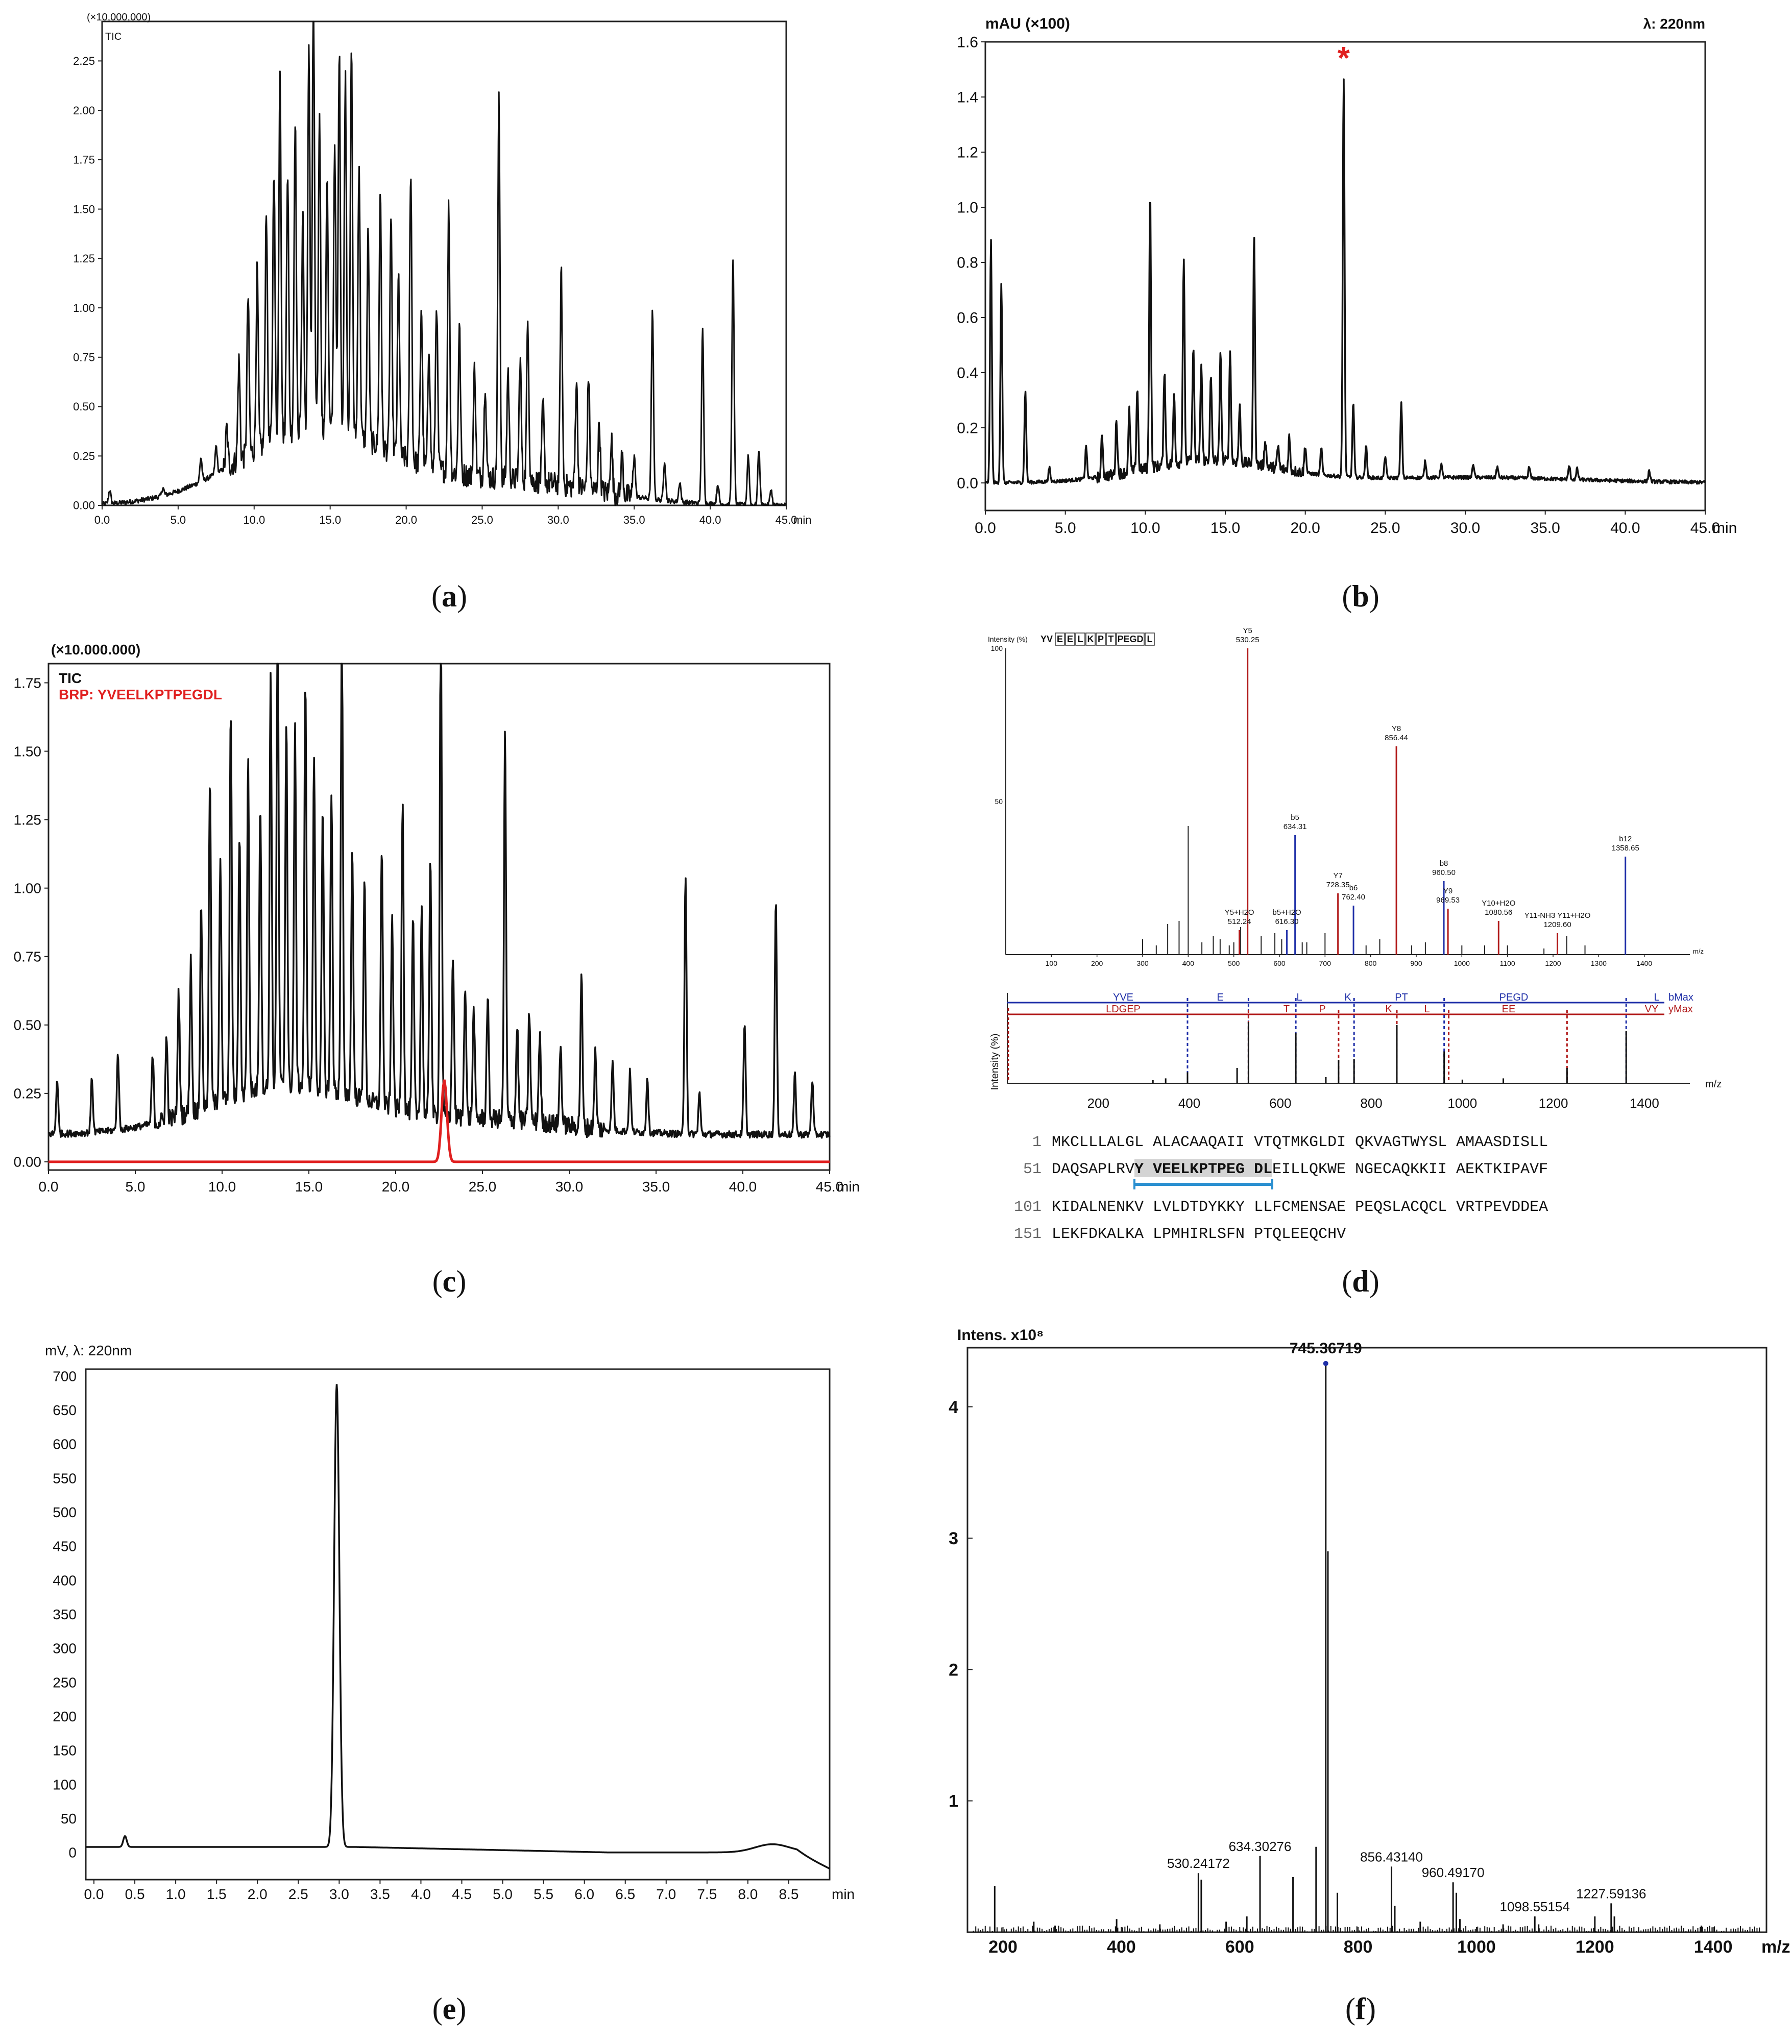  What do you see at coordinates (298, 1894) in the screenshot?
I see `x-tick-label: 2.5` at bounding box center [298, 1894].